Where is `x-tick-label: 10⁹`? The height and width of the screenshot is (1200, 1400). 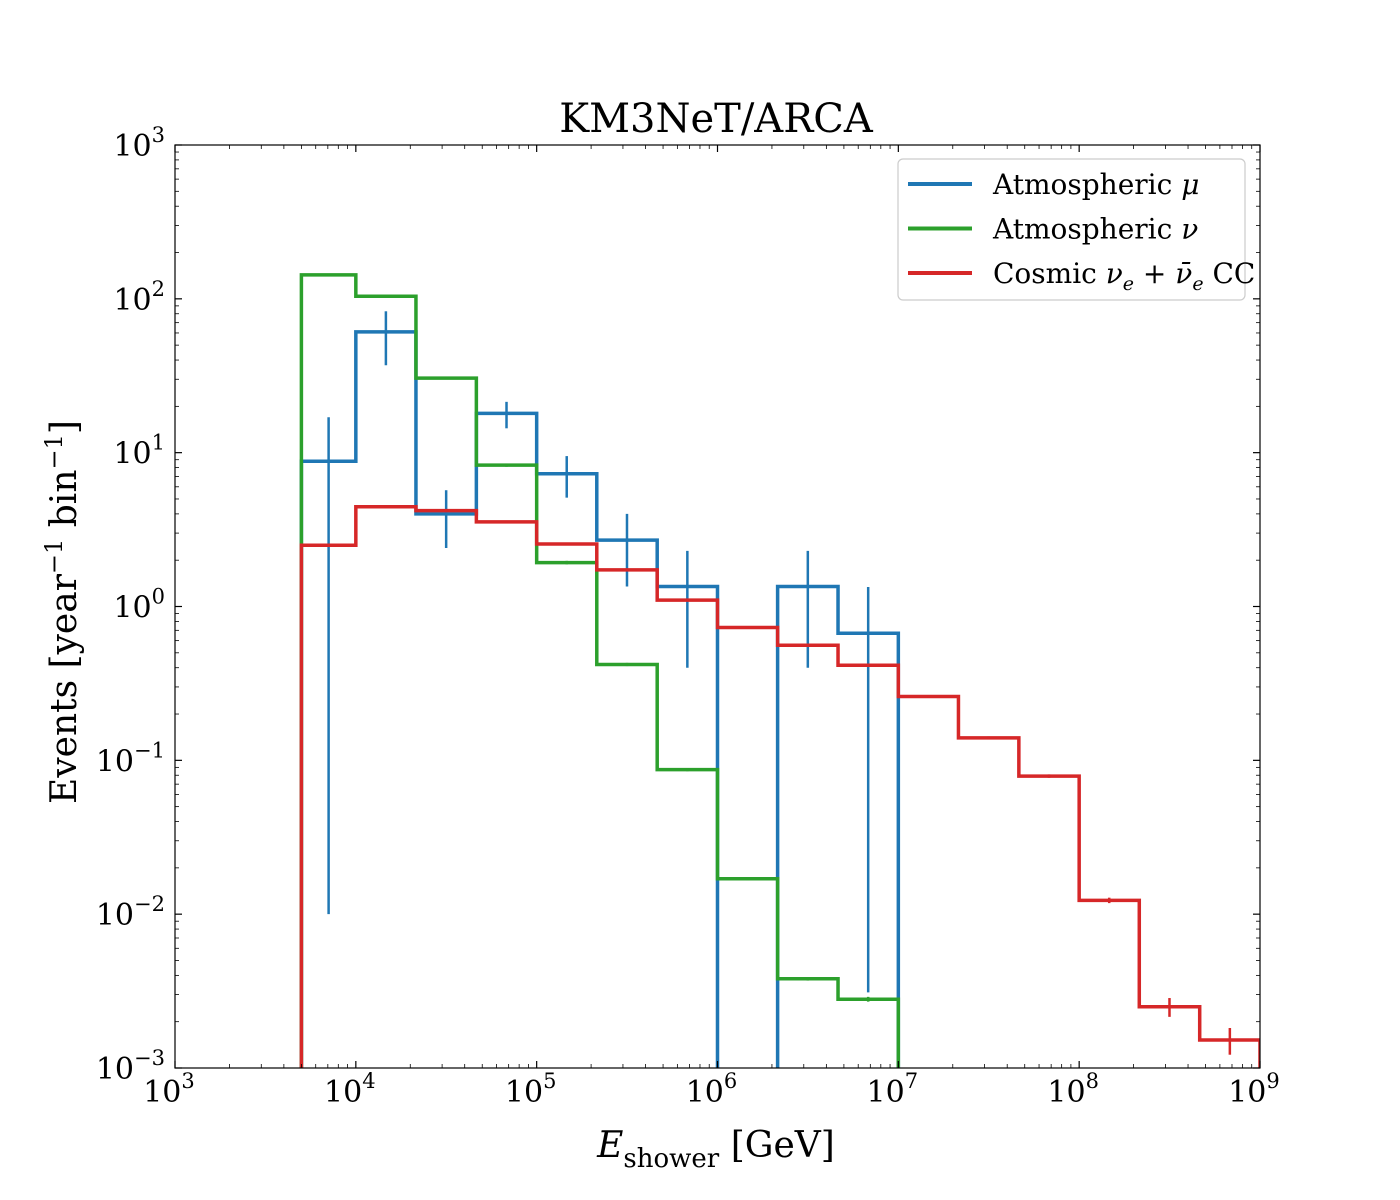
x-tick-label: 10⁹ is located at coordinates (1254, 1089).